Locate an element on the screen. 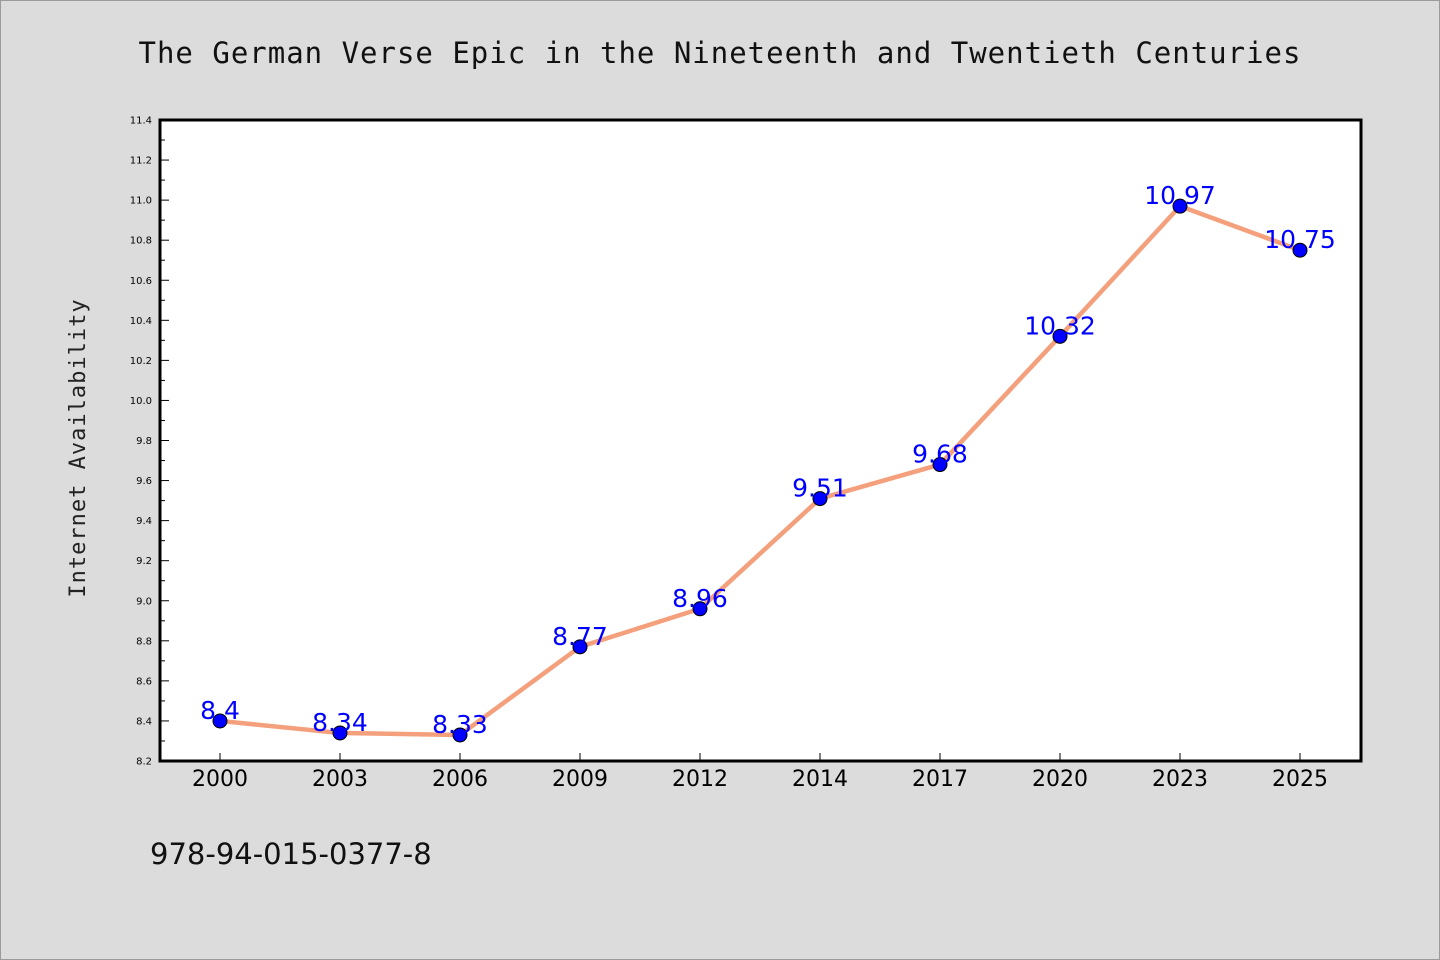 The width and height of the screenshot is (1440, 960). x-tick-label: 2023 is located at coordinates (1180, 779).